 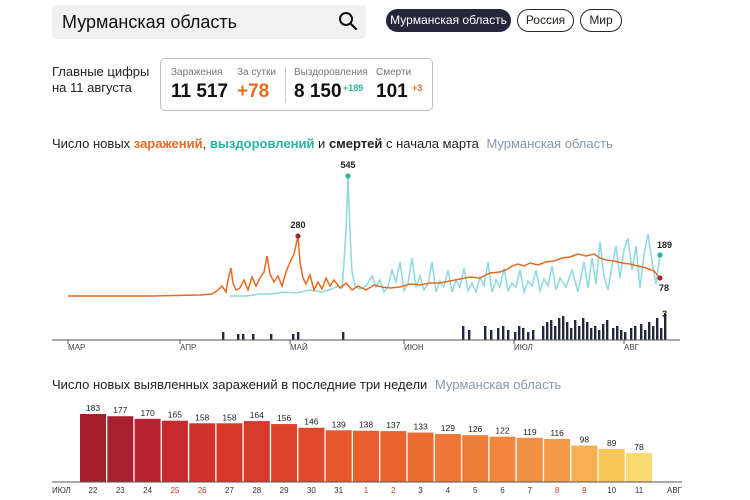 What do you see at coordinates (502, 431) in the screenshot?
I see `bar-value-label: 122` at bounding box center [502, 431].